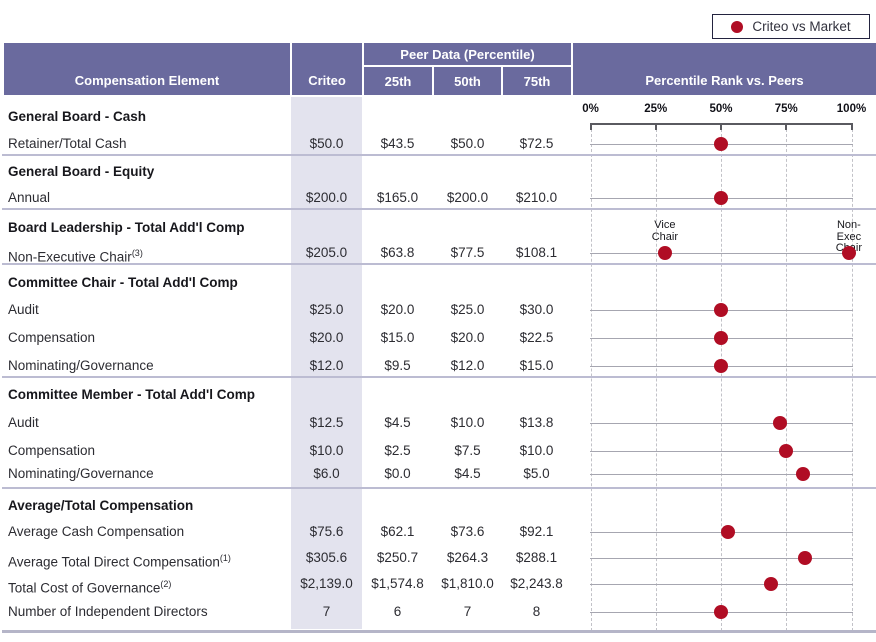  Describe the element at coordinates (397, 309) in the screenshot. I see `p25-value: $20.0` at that location.